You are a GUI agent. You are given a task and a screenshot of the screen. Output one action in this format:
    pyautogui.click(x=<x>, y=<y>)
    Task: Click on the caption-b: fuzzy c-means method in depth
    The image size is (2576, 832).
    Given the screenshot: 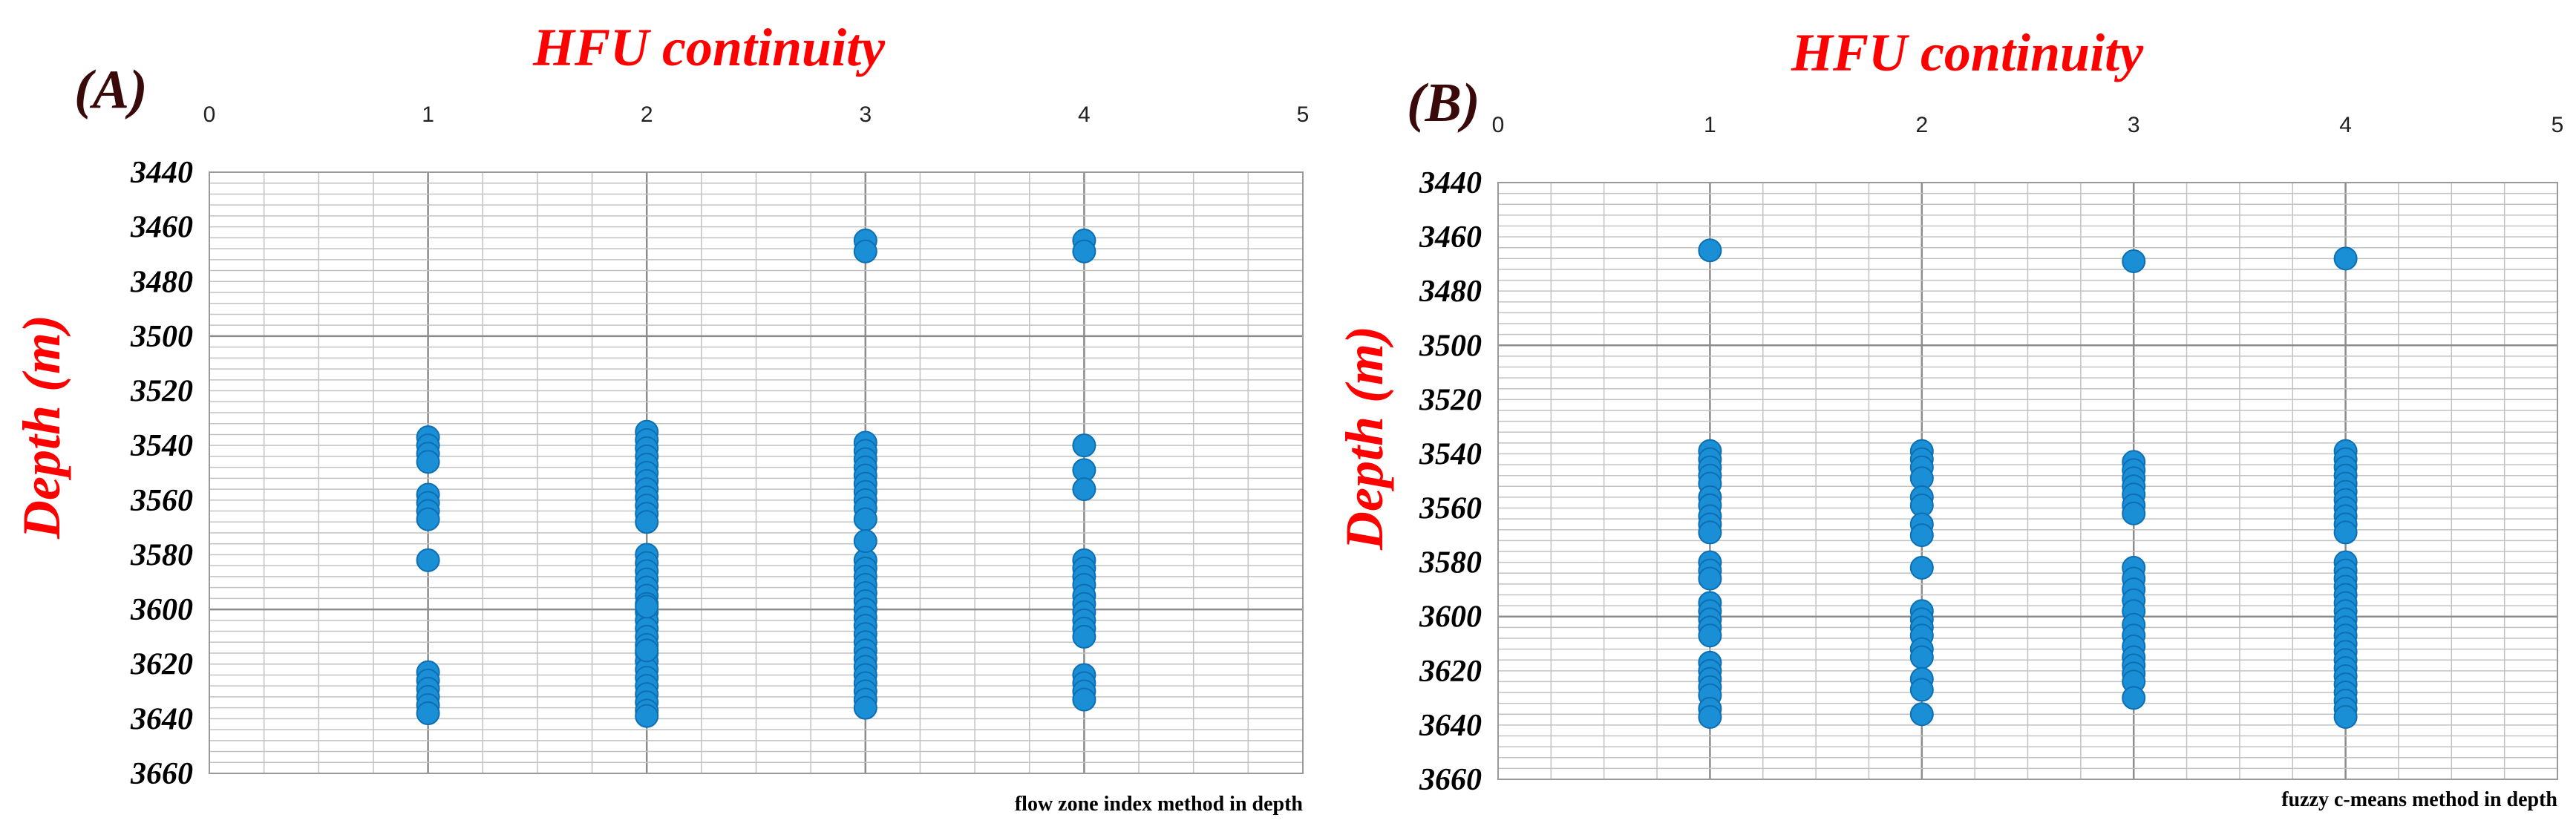 What is the action you would take?
    pyautogui.click(x=2419, y=799)
    